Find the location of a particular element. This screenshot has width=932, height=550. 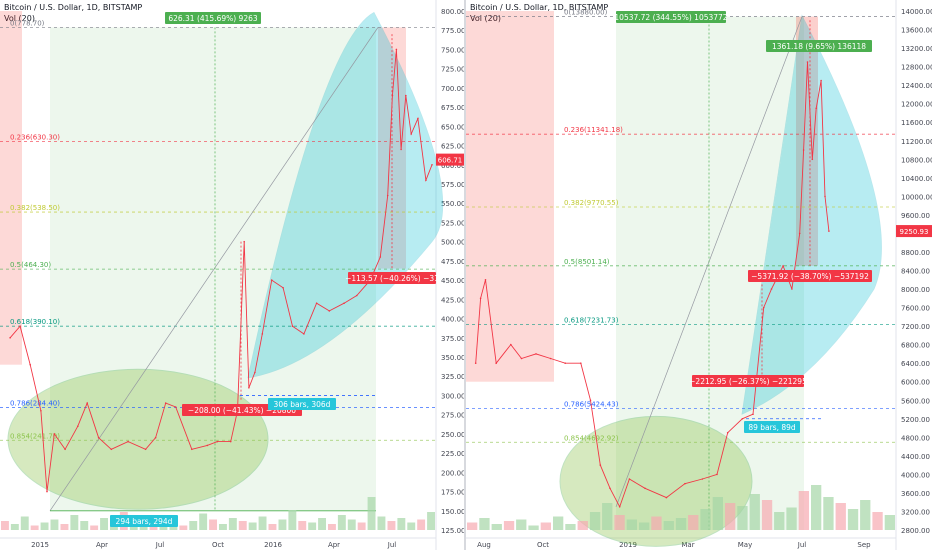

fib-level-label: 0.618(7231.73) is located at coordinates (591, 321).